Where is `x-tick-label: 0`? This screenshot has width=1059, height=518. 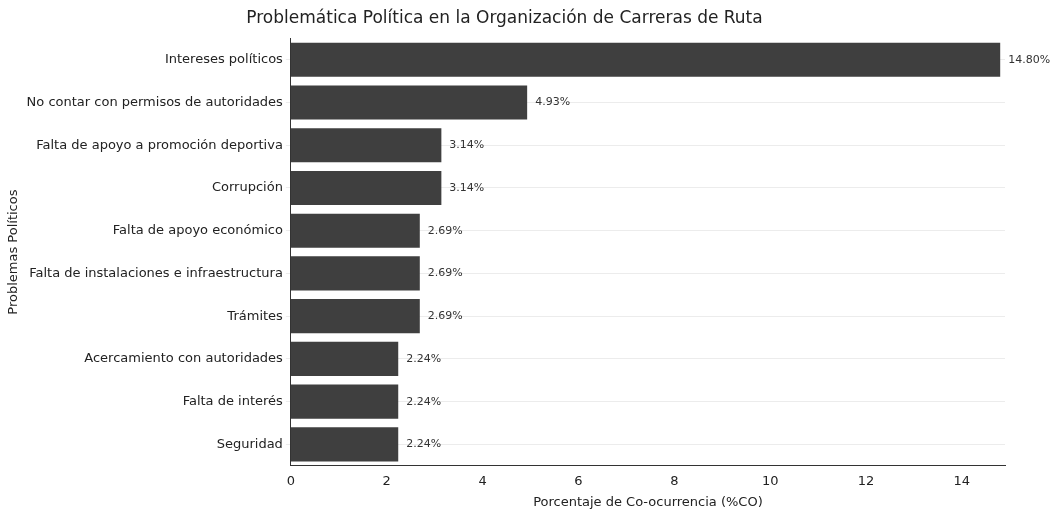
x-tick-label: 0 is located at coordinates (291, 480).